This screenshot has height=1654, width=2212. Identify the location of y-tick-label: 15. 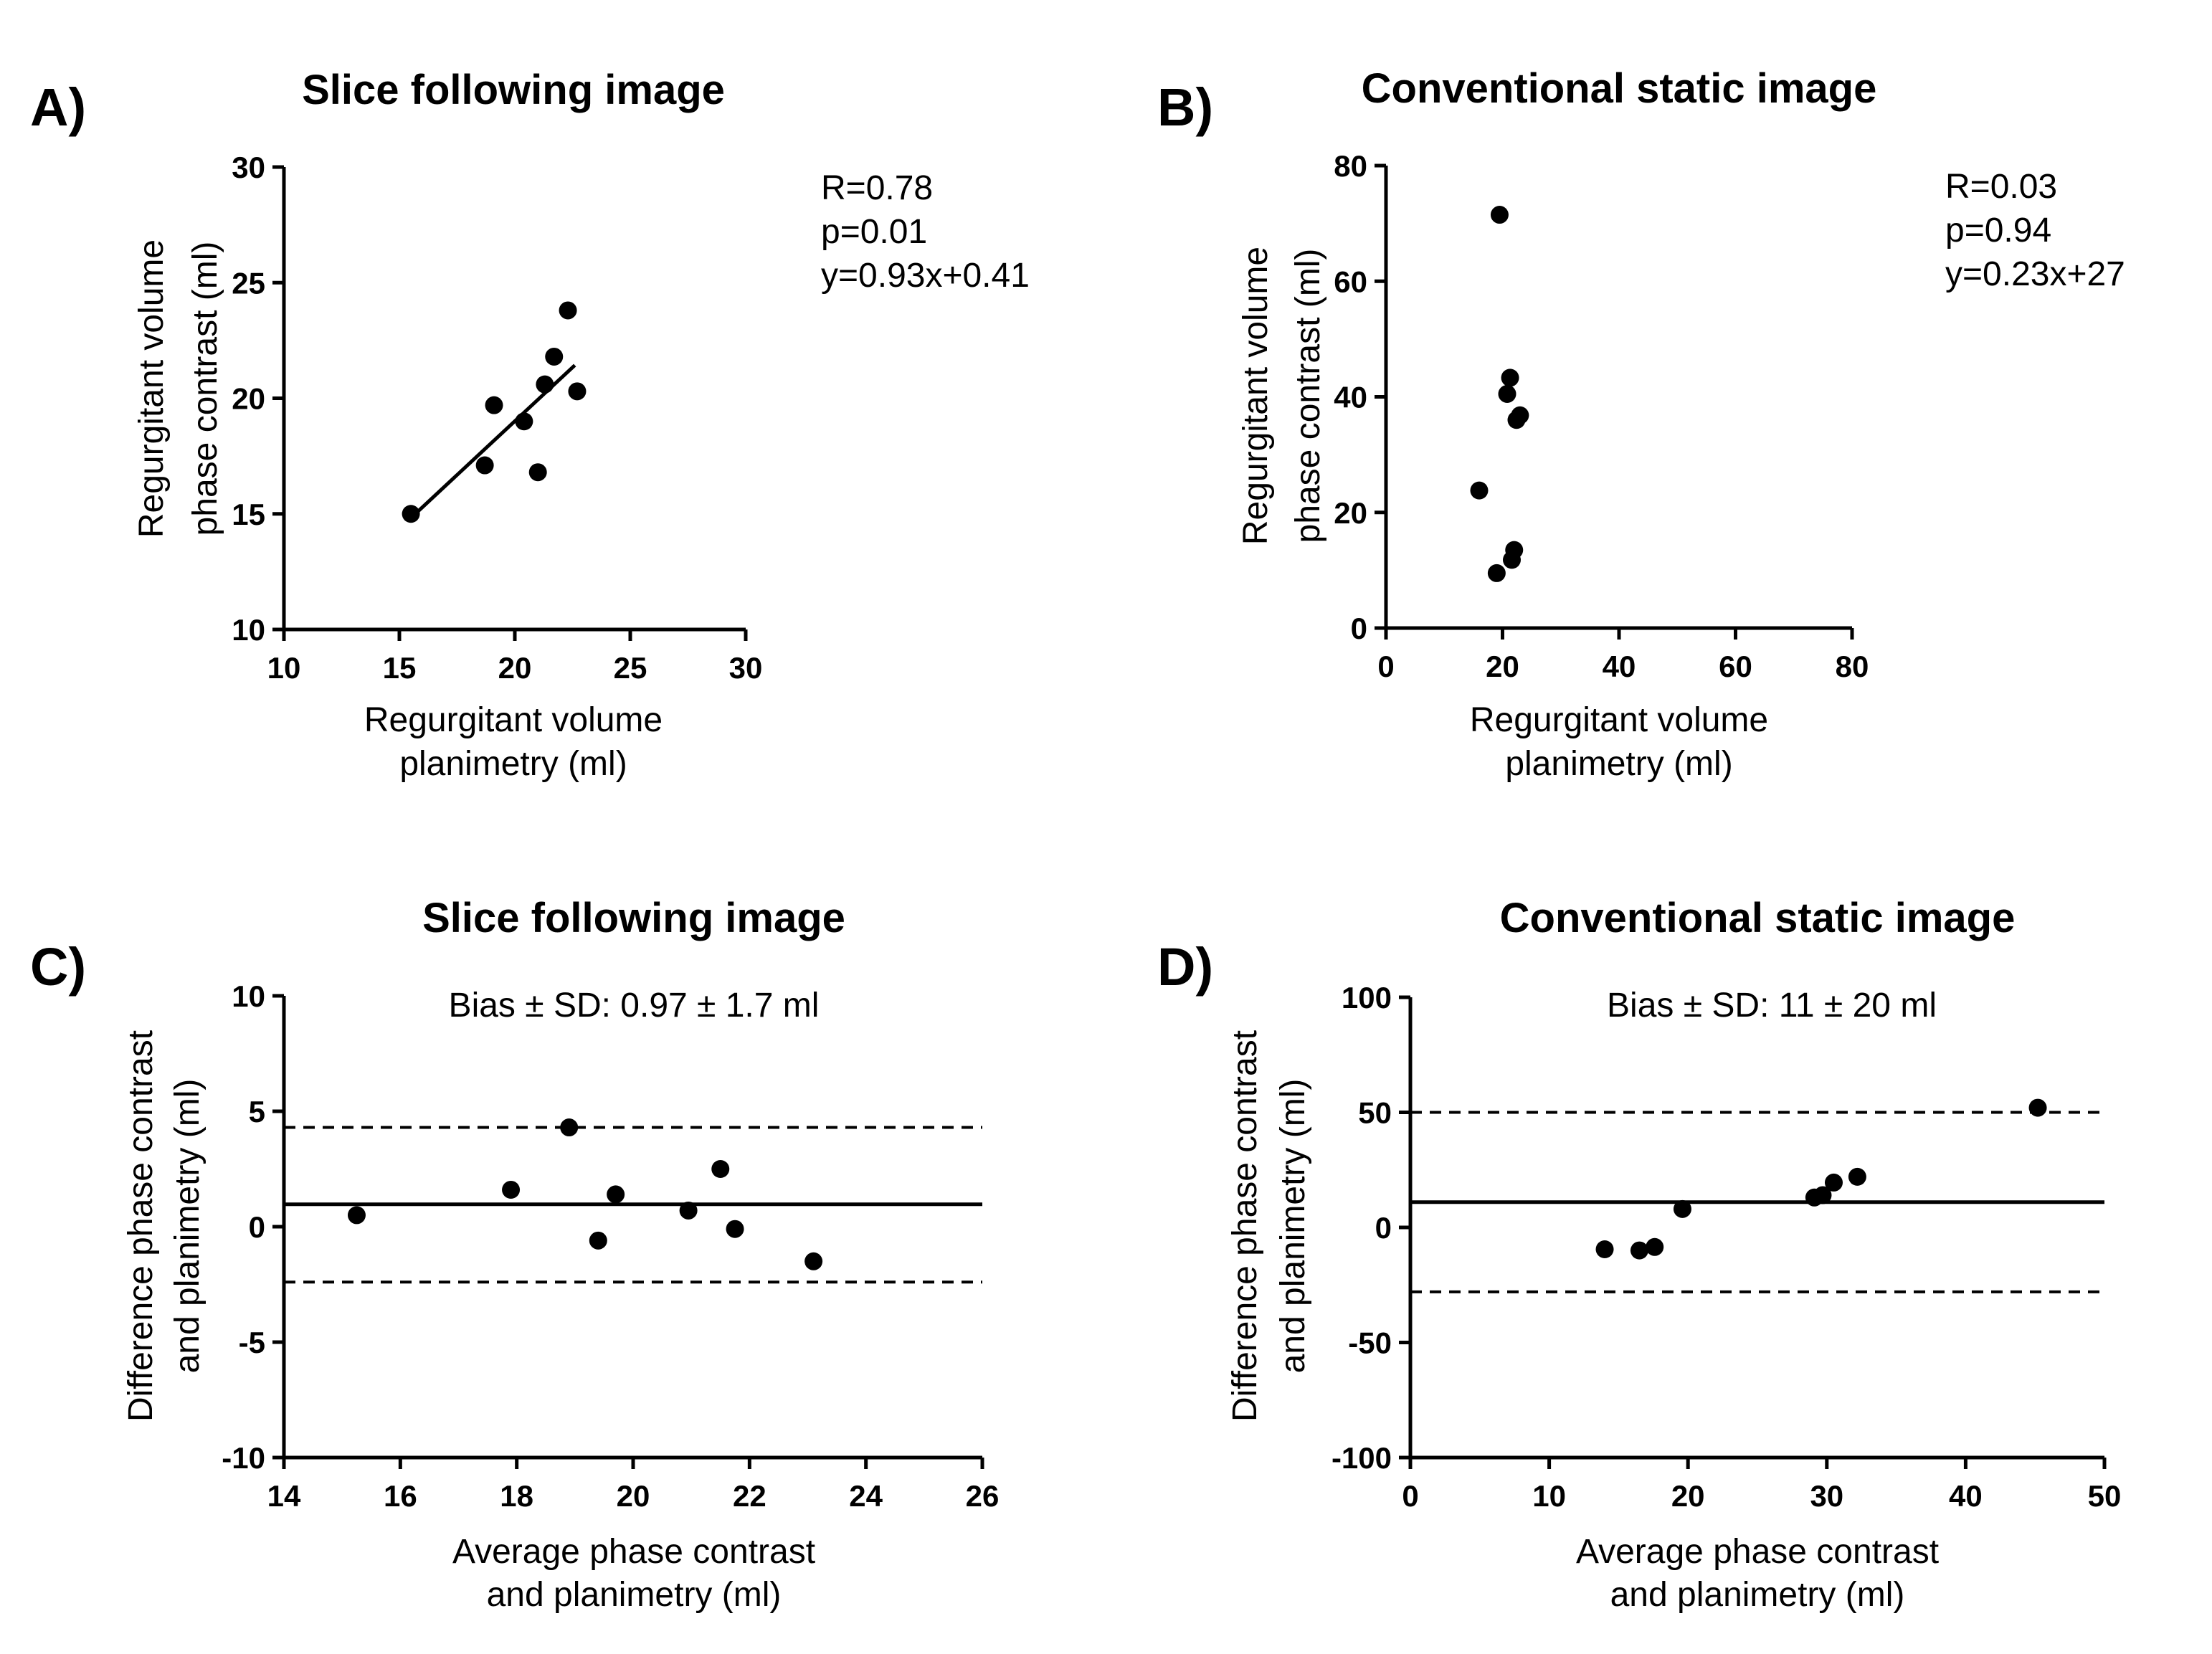
(248, 514).